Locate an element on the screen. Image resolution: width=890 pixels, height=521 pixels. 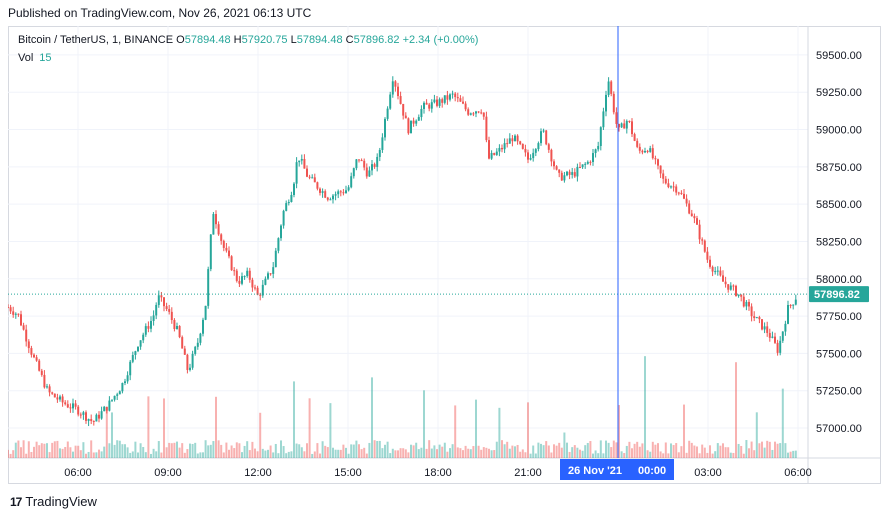
volume-label: Vol is located at coordinates (26, 58).